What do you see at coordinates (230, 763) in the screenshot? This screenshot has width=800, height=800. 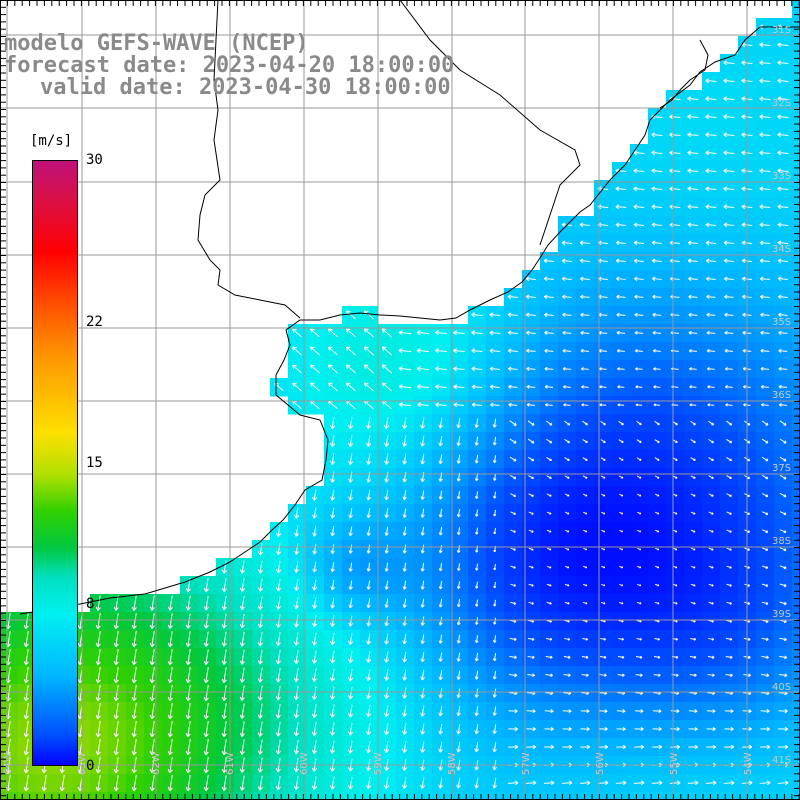 I see `lon-label: 61W` at bounding box center [230, 763].